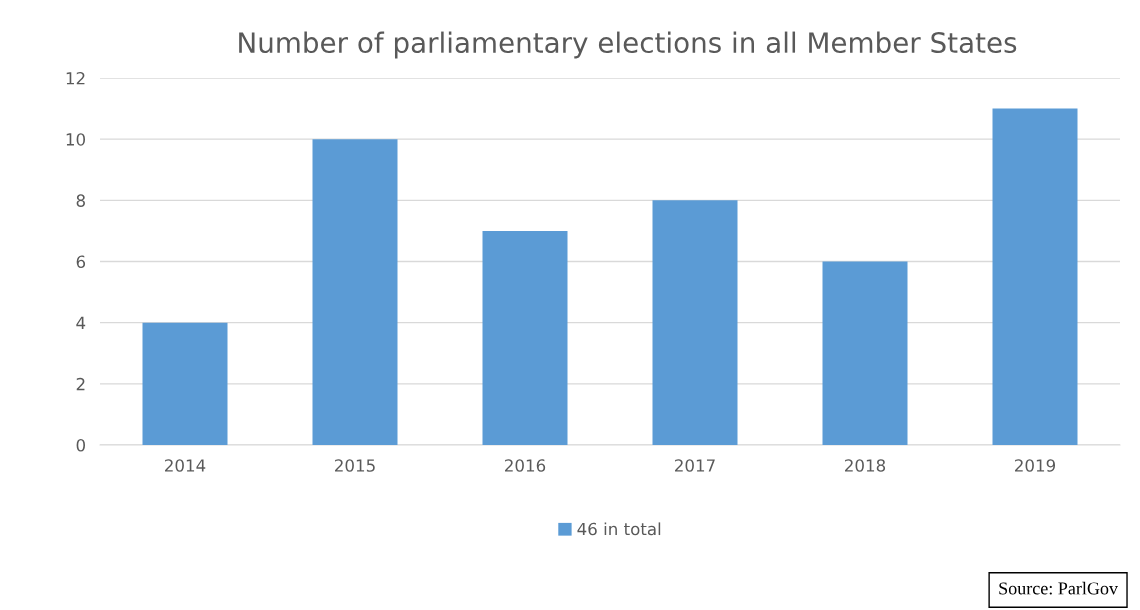 This screenshot has height=610, width=1140. Describe the element at coordinates (619, 529) in the screenshot. I see `legend-label: 46 in total` at that location.